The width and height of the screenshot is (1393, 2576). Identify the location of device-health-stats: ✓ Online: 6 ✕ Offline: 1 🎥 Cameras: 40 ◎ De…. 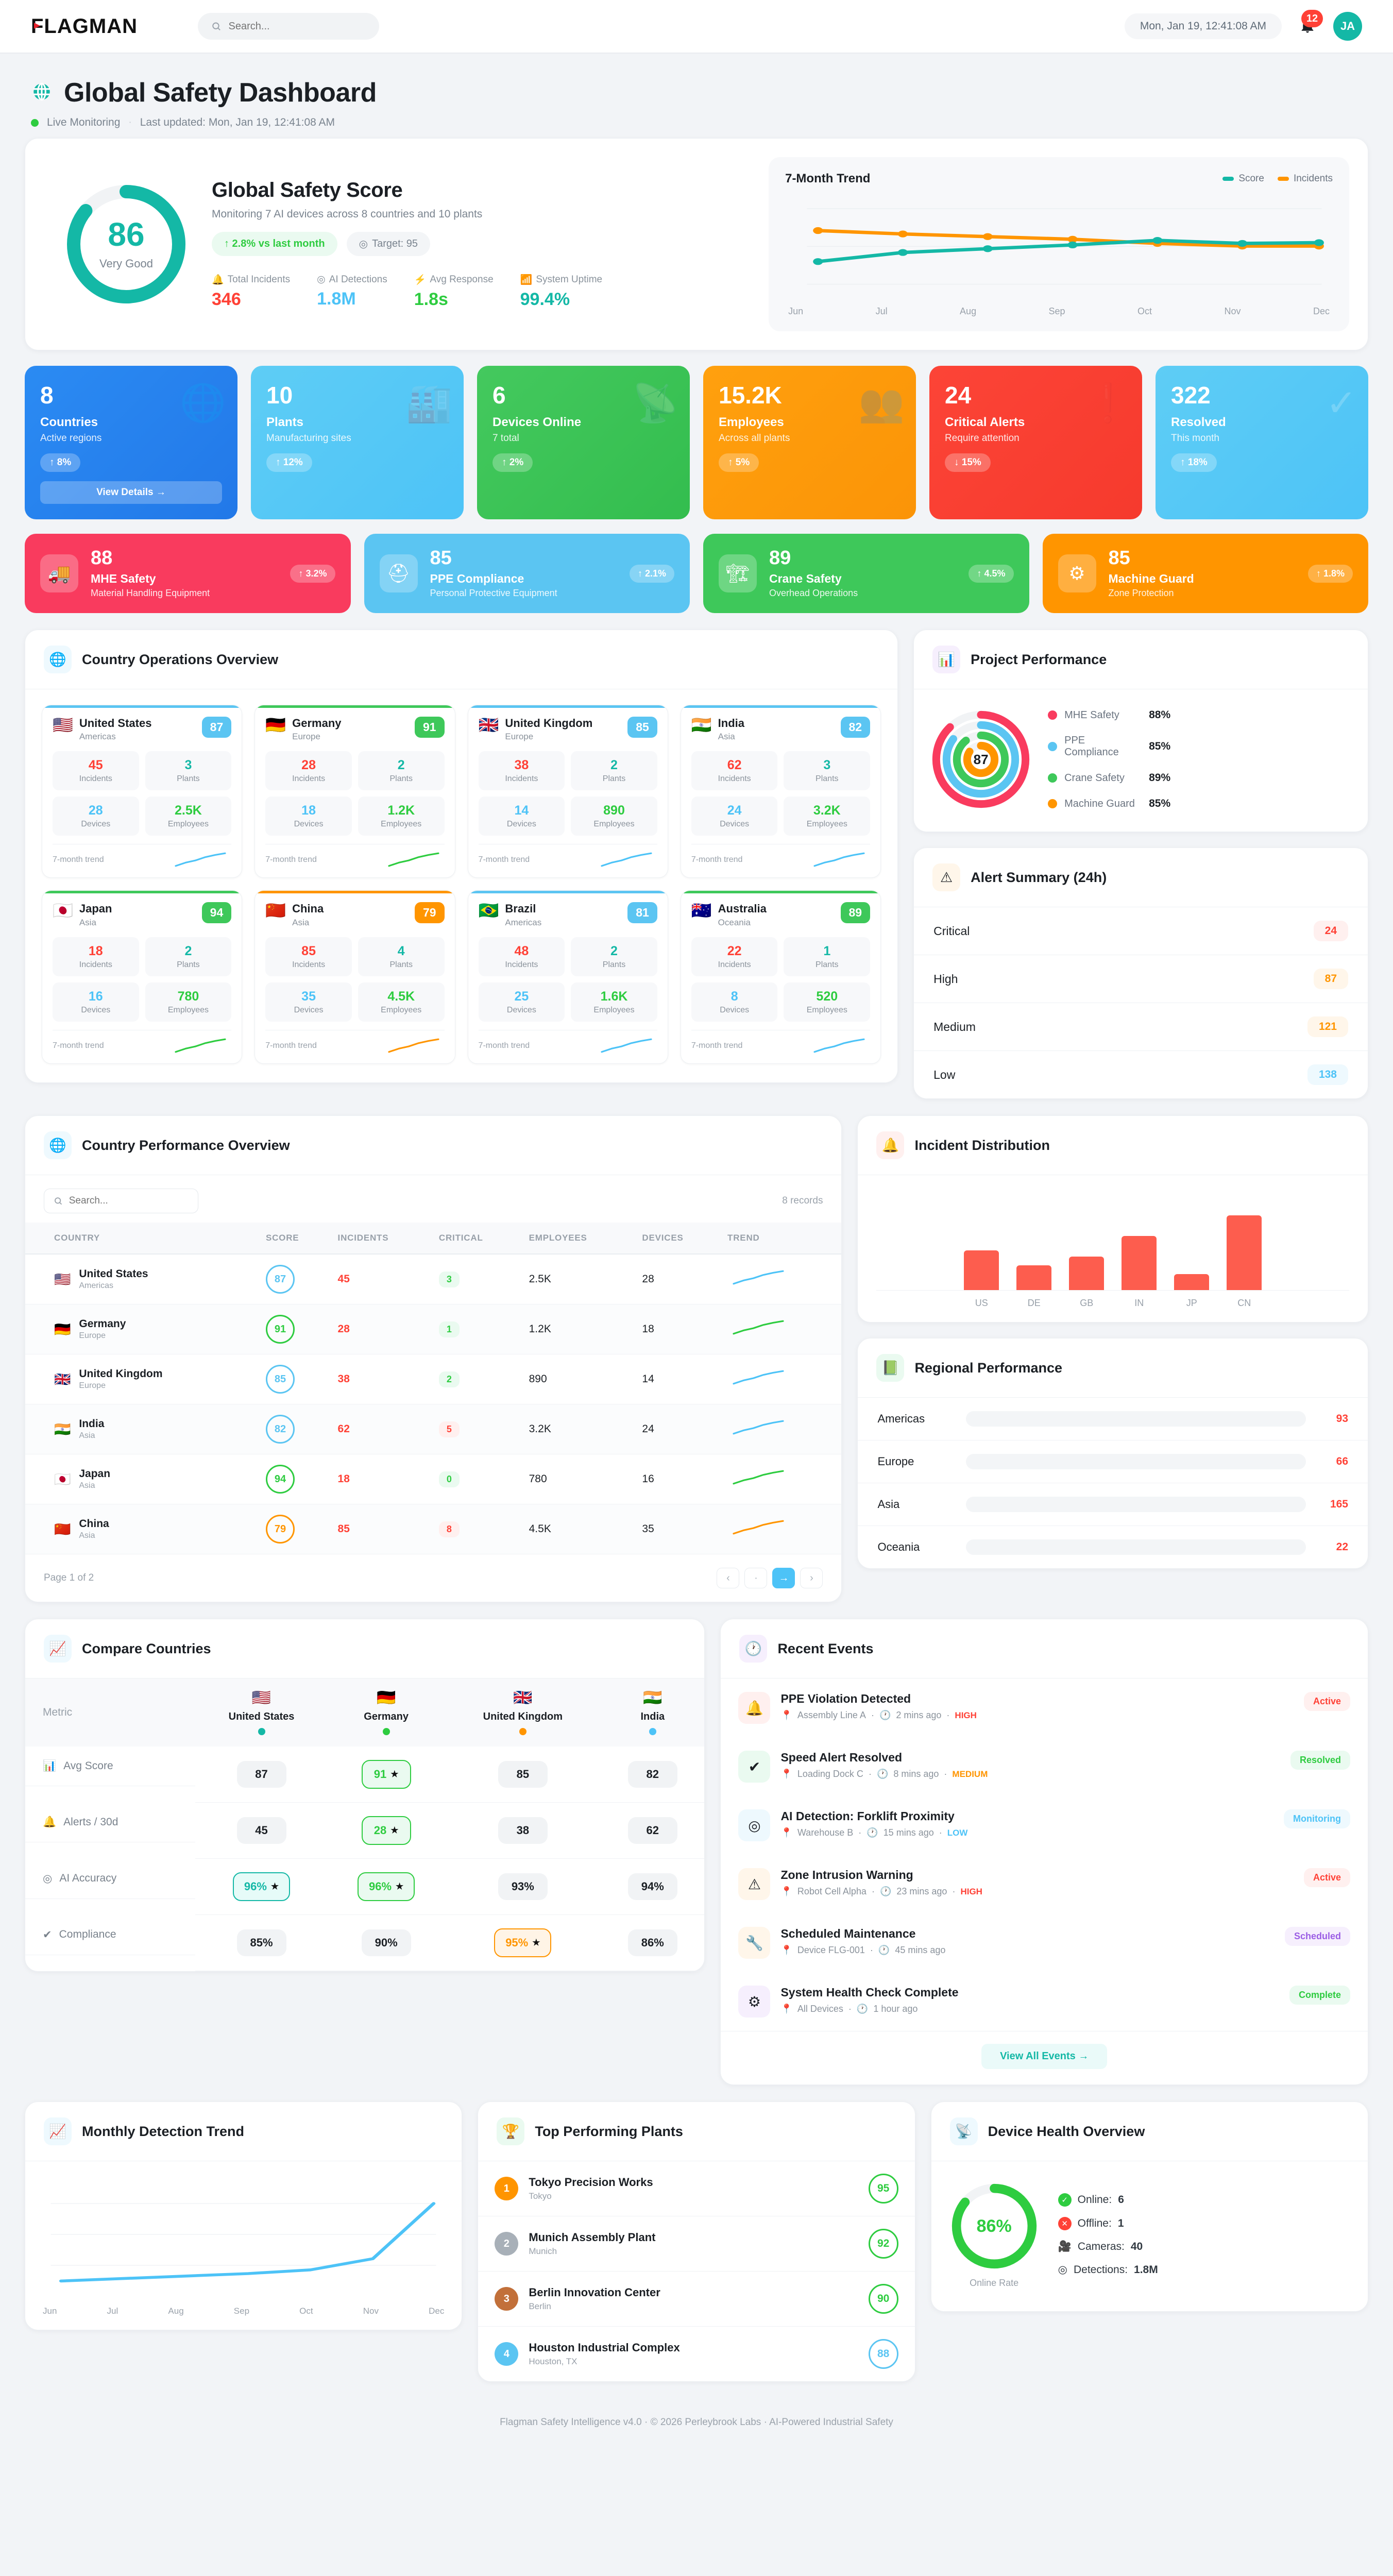
(1108, 2234).